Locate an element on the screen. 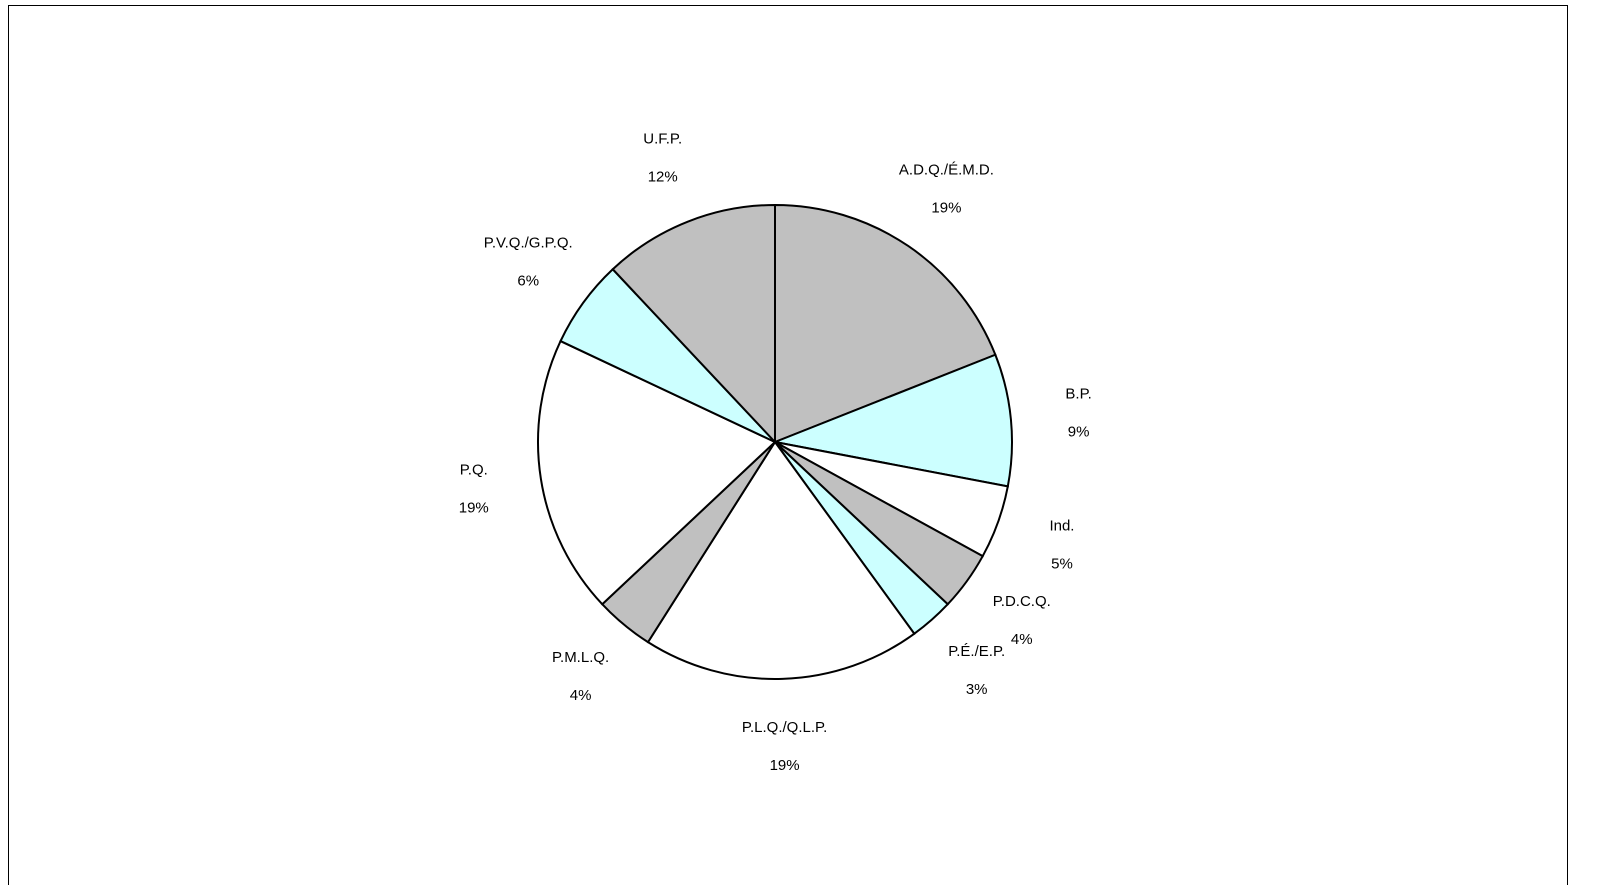 The height and width of the screenshot is (885, 1604). slice-label: P.M.L.Q. is located at coordinates (580, 657).